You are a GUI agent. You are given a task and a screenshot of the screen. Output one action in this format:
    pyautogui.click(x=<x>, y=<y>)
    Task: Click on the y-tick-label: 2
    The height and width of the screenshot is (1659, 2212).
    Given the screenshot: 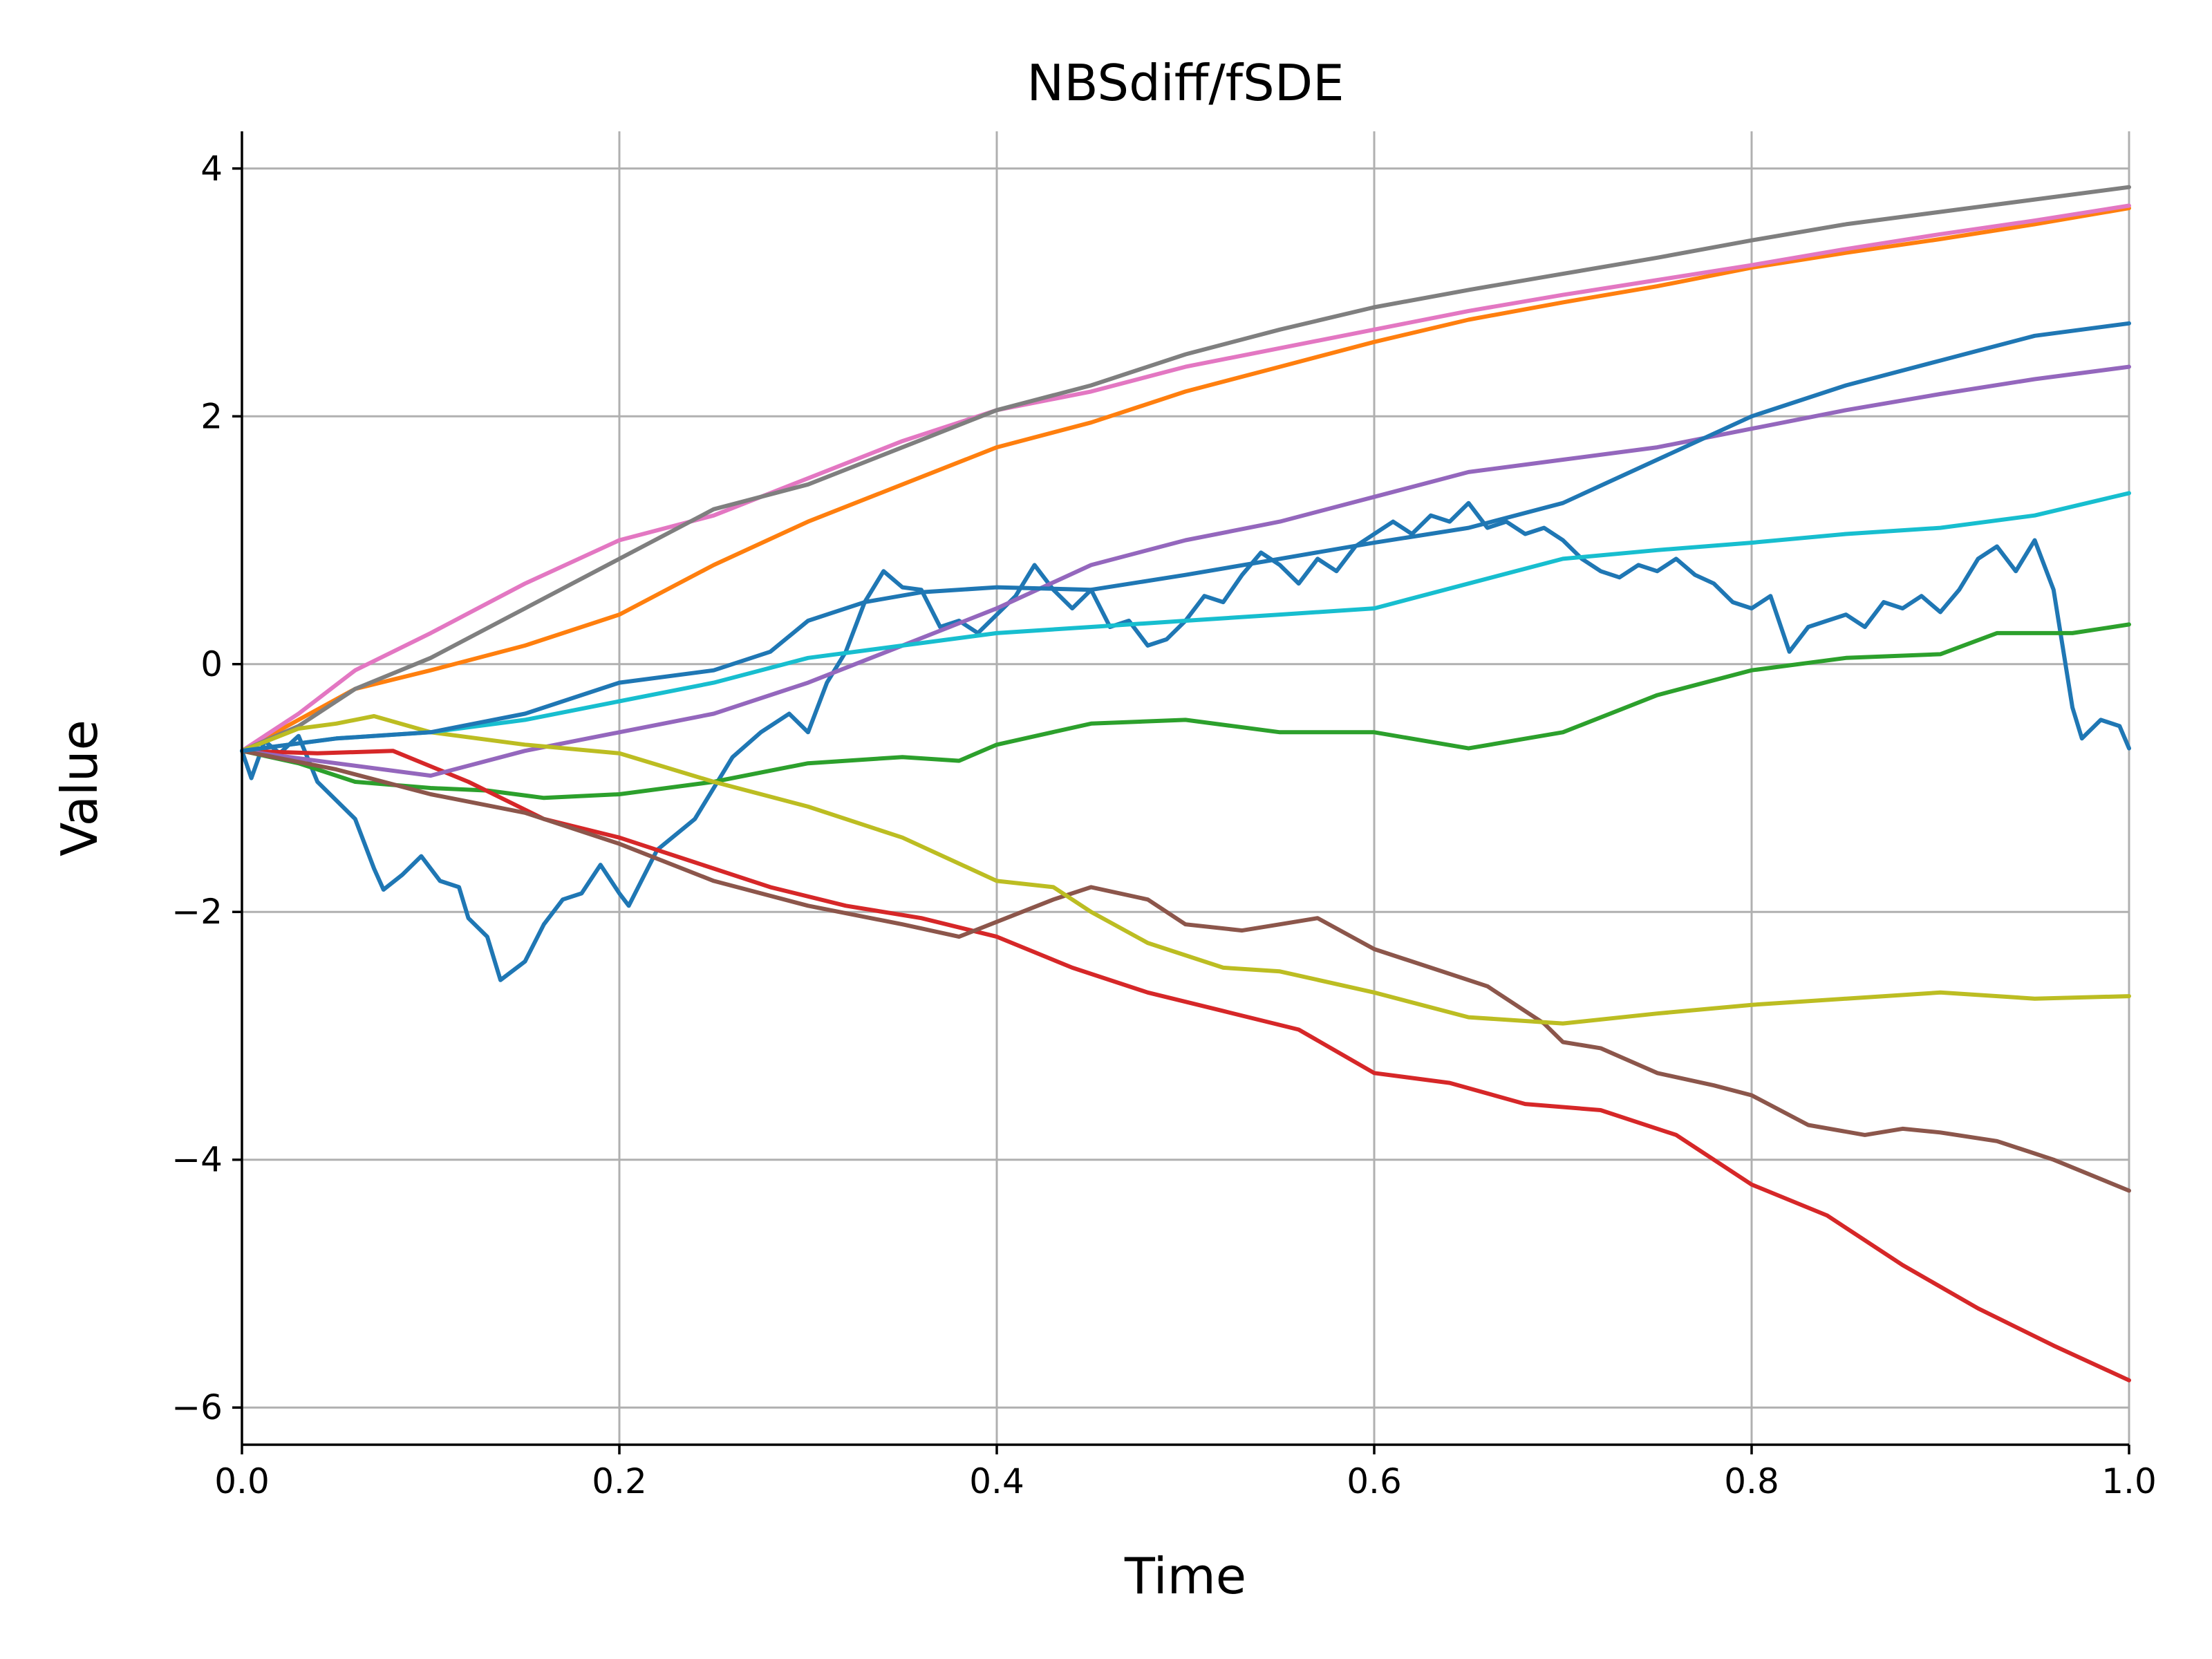 What is the action you would take?
    pyautogui.click(x=211, y=416)
    